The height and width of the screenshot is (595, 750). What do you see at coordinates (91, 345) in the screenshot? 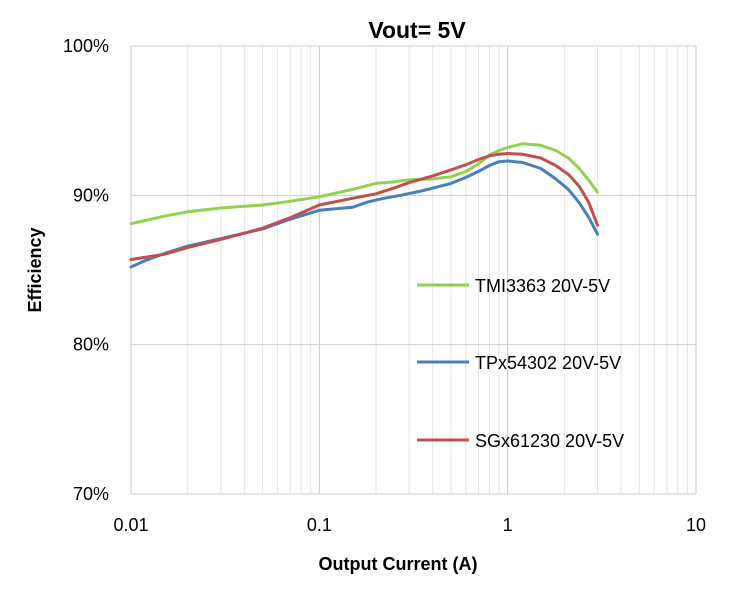
I see `y-tick-label: 80%` at bounding box center [91, 345].